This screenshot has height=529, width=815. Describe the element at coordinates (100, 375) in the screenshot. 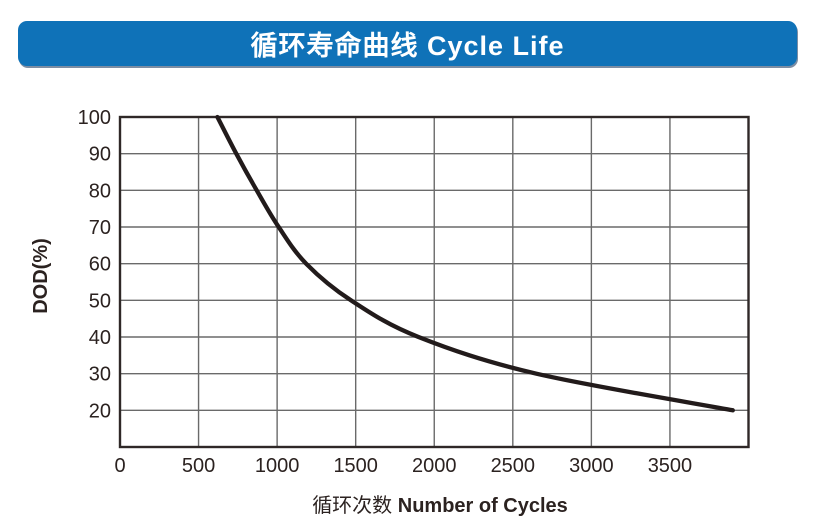

I see `y-tick-label-30: 30` at that location.